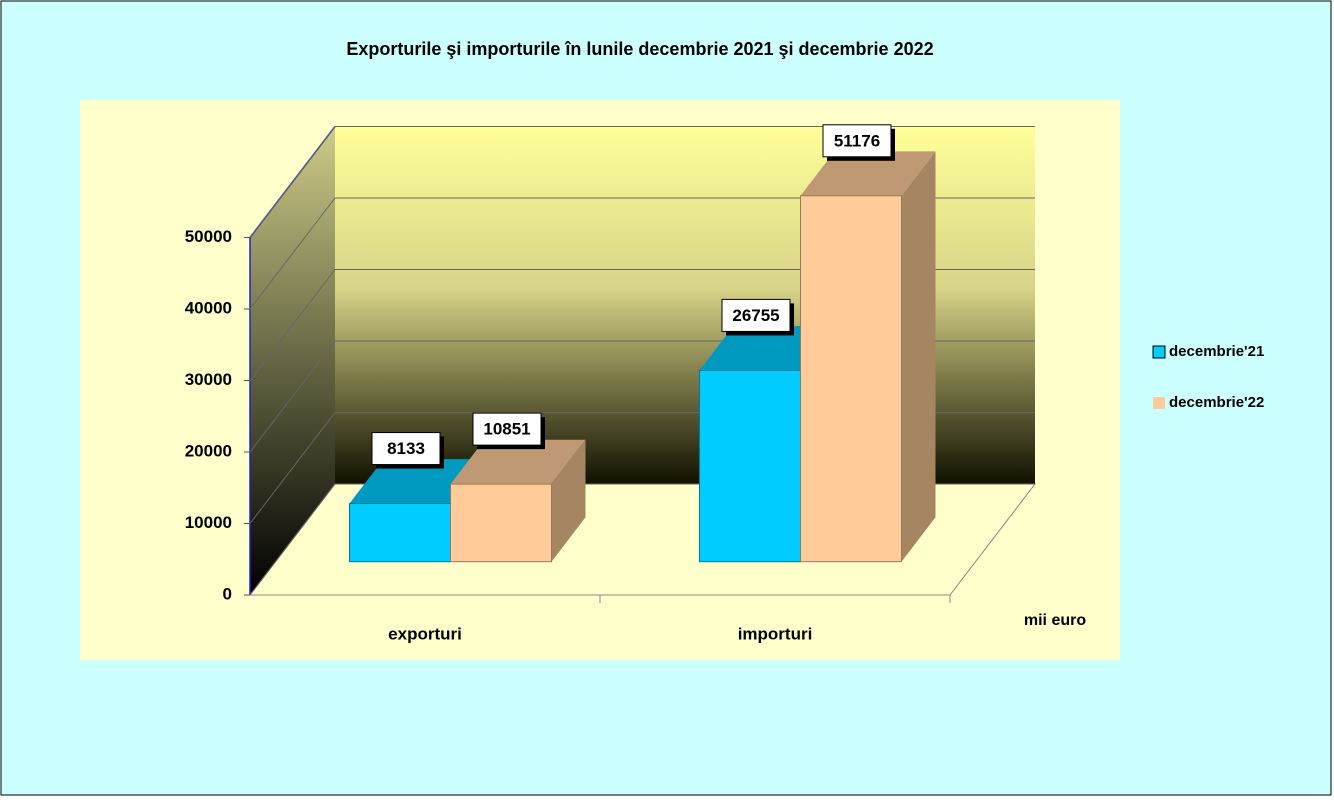 This screenshot has width=1334, height=803. Describe the element at coordinates (1216, 402) in the screenshot. I see `legend-label: decembrie'22` at that location.